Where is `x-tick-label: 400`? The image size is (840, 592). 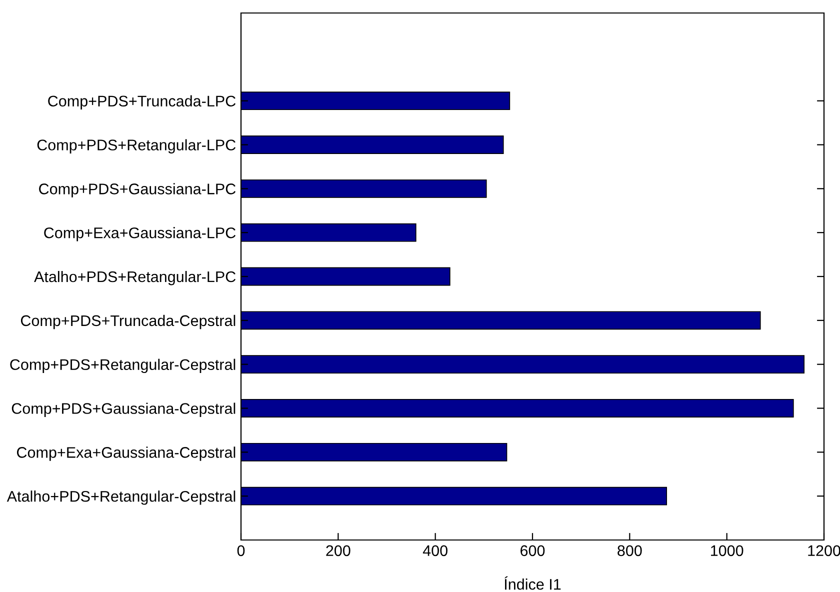
x-tick-label: 400 is located at coordinates (435, 550).